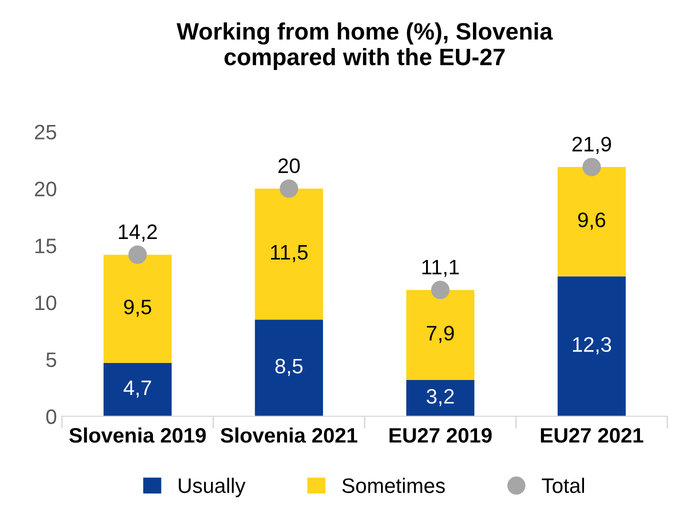  I want to click on data-label: 12,3, so click(592, 345).